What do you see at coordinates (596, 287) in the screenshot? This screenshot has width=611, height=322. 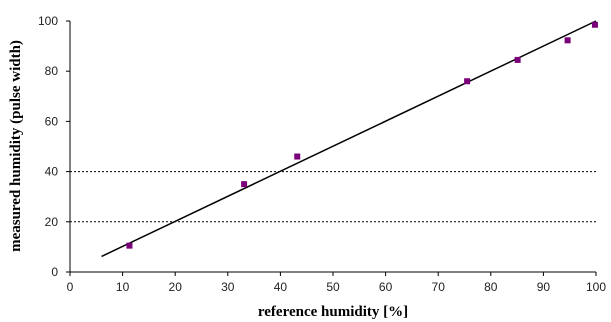 I see `x-tick-label: 100` at bounding box center [596, 287].